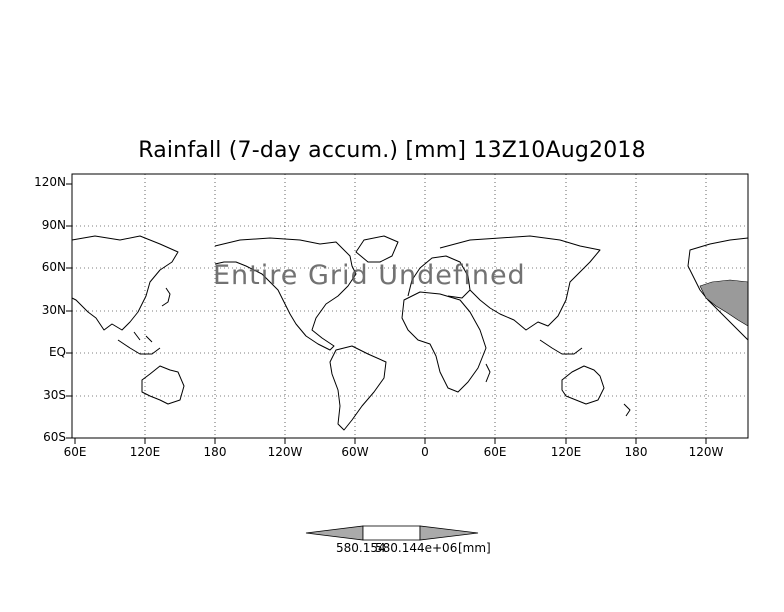  What do you see at coordinates (488, 373) in the screenshot?
I see `madagascar-outline` at bounding box center [488, 373].